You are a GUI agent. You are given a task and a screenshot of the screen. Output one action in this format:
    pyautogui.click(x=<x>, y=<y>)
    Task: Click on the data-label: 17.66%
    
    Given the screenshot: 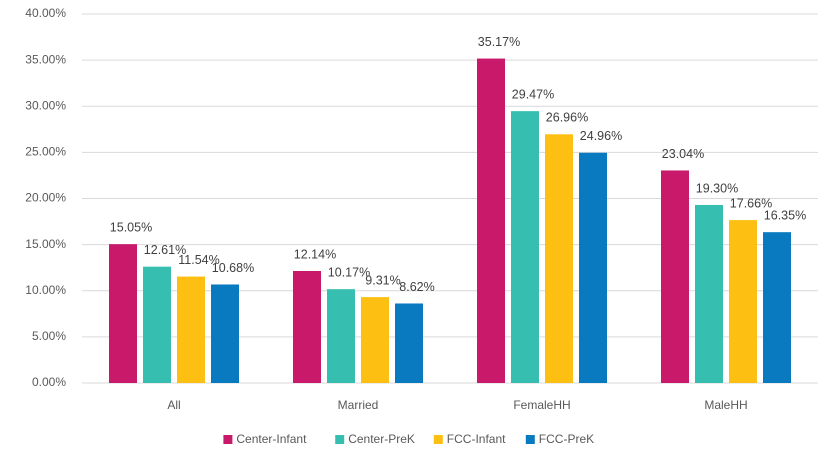 What is the action you would take?
    pyautogui.click(x=751, y=203)
    